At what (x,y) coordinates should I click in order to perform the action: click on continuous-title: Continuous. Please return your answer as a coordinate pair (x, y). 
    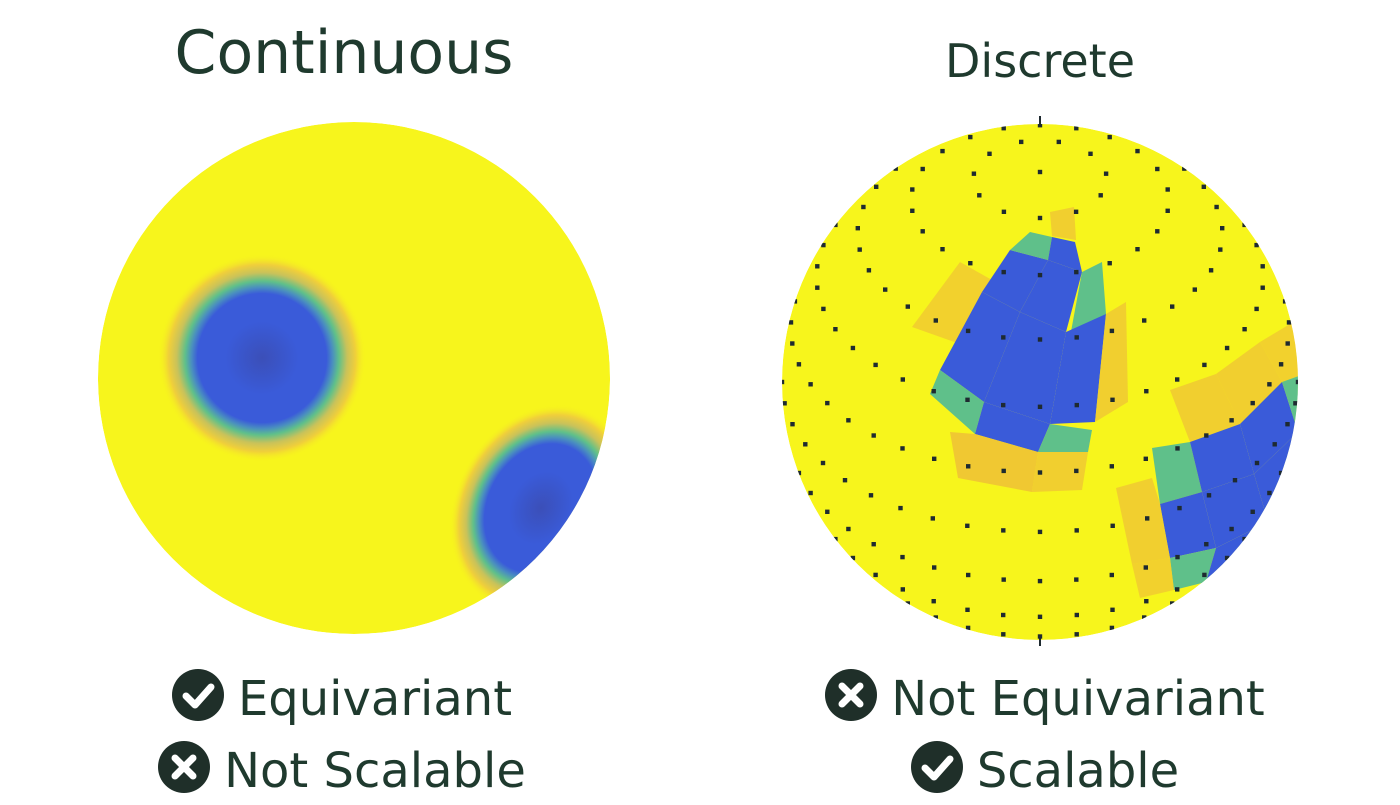
    Looking at the image, I should click on (344, 53).